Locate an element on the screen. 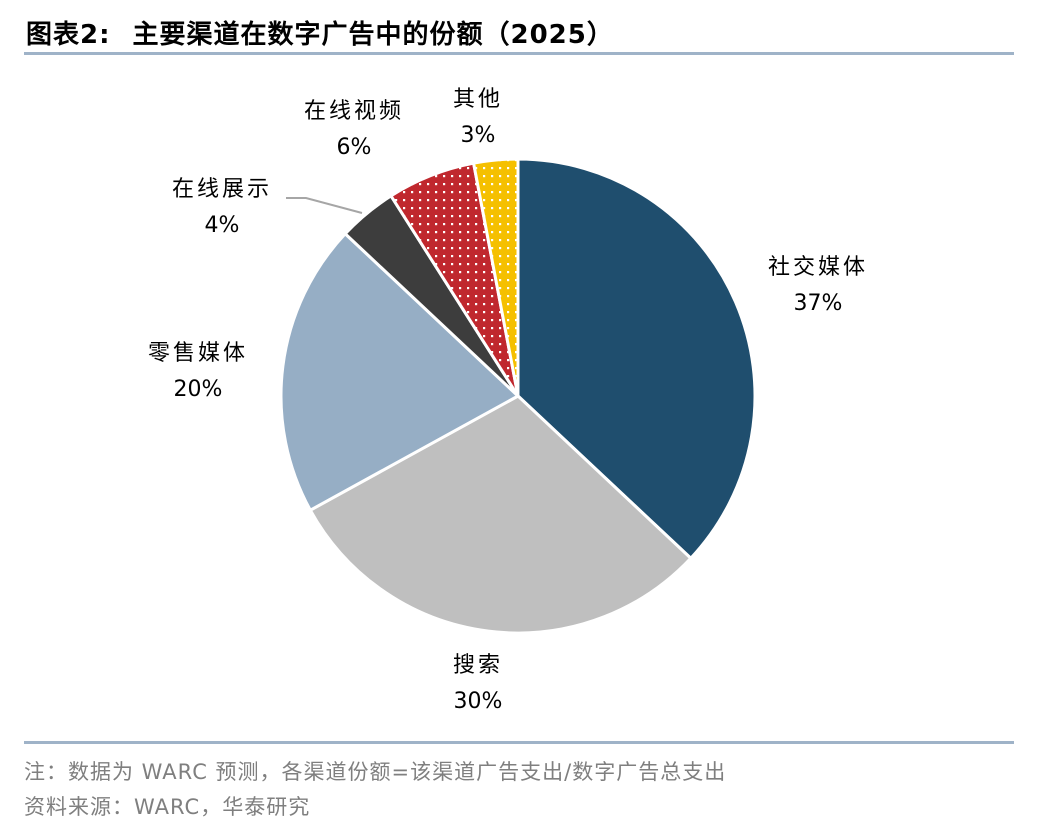  value-social-media: 37% is located at coordinates (818, 303).